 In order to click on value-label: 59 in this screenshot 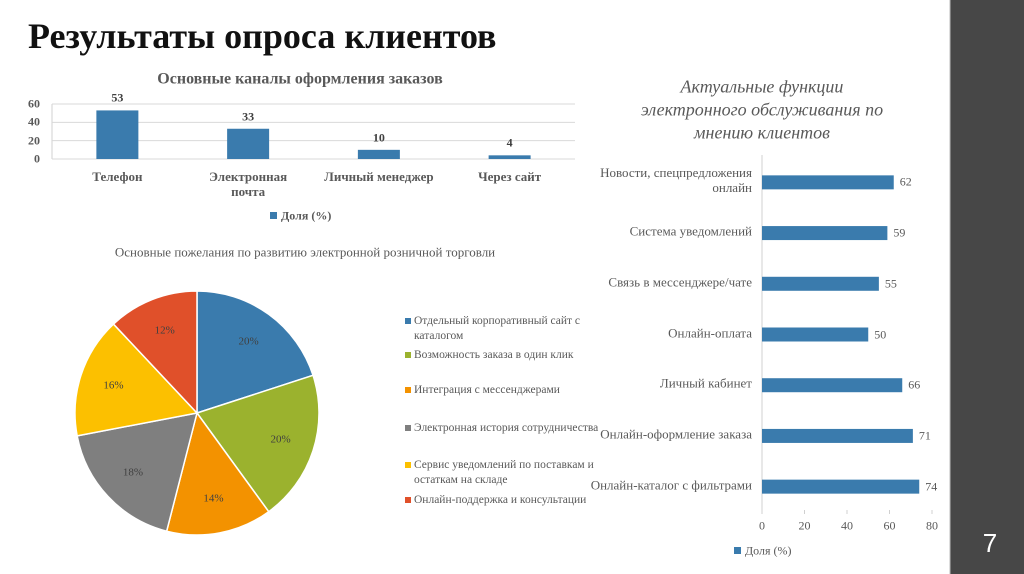, I will do `click(899, 232)`.